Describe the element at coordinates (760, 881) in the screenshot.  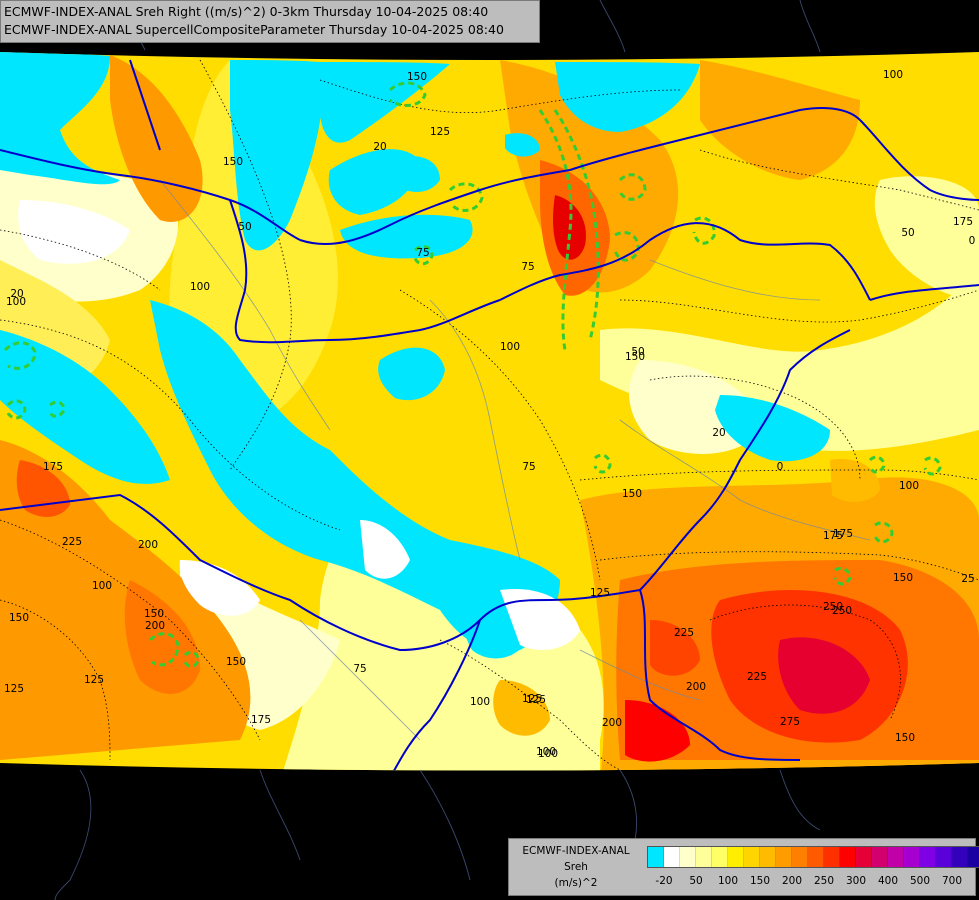
I see `colorbar-tick-label: 150` at that location.